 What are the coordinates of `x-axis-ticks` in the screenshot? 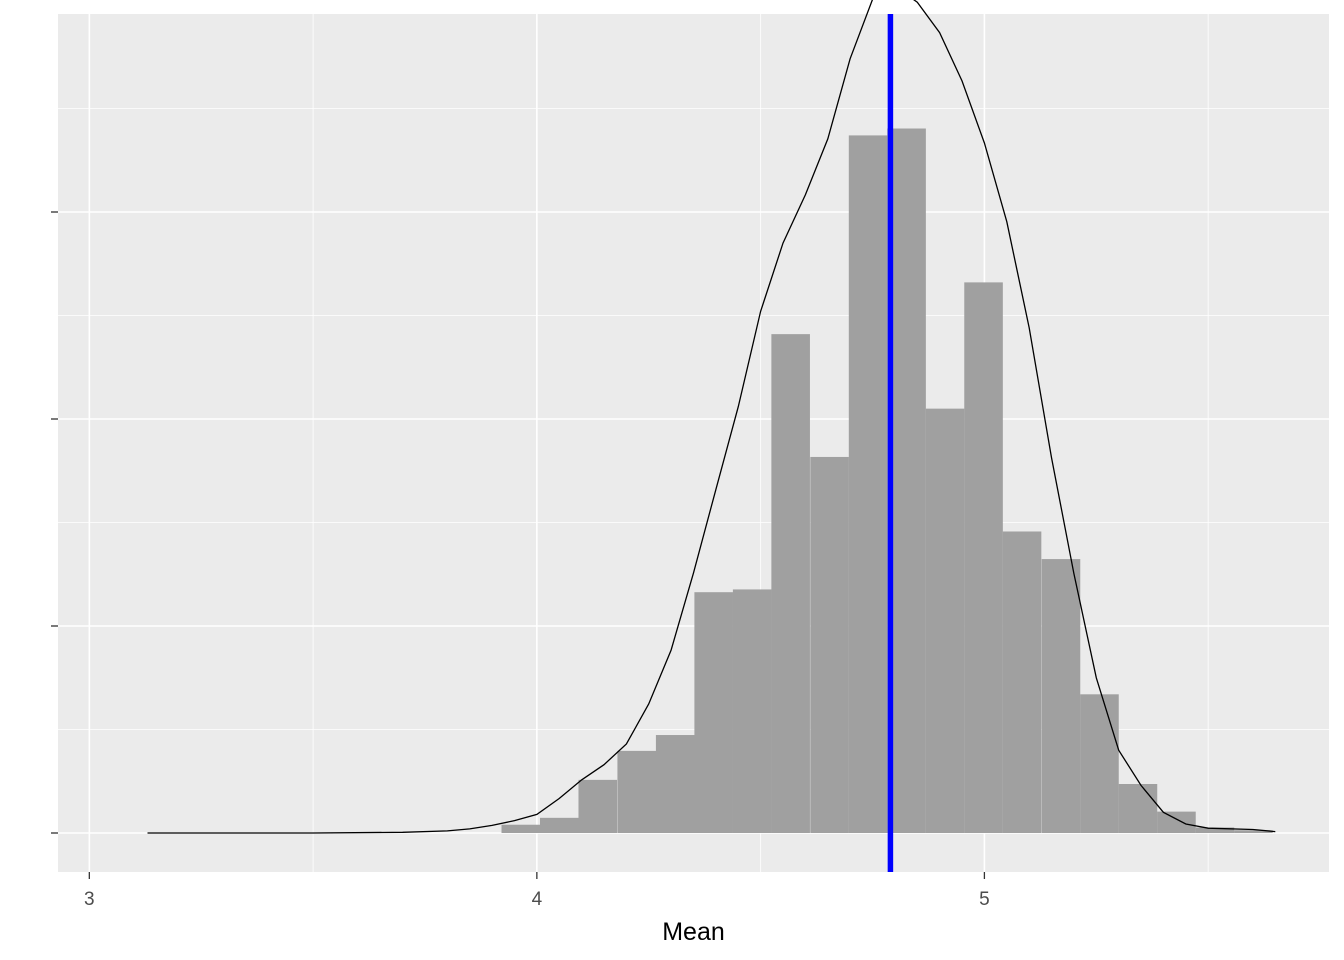 It's located at (537, 875).